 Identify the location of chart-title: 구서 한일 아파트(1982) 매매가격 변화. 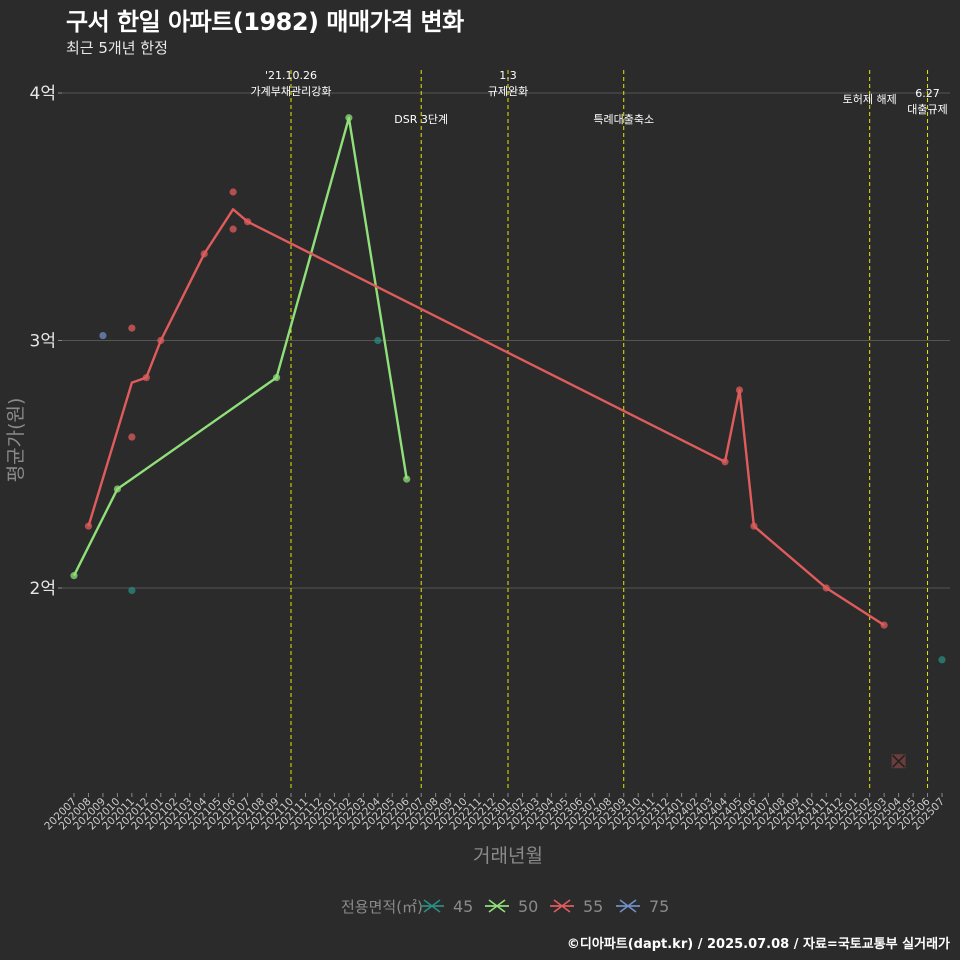
(265, 22).